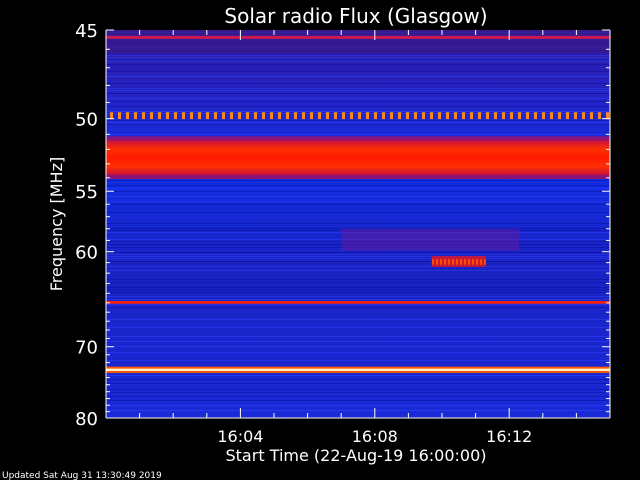  What do you see at coordinates (240, 436) in the screenshot?
I see `x-tick-label: 16:04` at bounding box center [240, 436].